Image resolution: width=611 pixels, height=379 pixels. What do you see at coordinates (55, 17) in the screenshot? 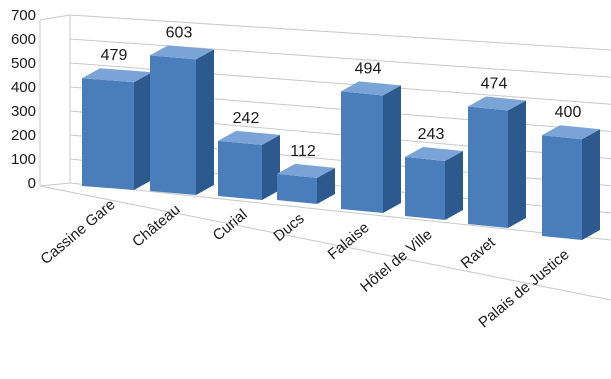
I see `side-plane-top` at bounding box center [55, 17].